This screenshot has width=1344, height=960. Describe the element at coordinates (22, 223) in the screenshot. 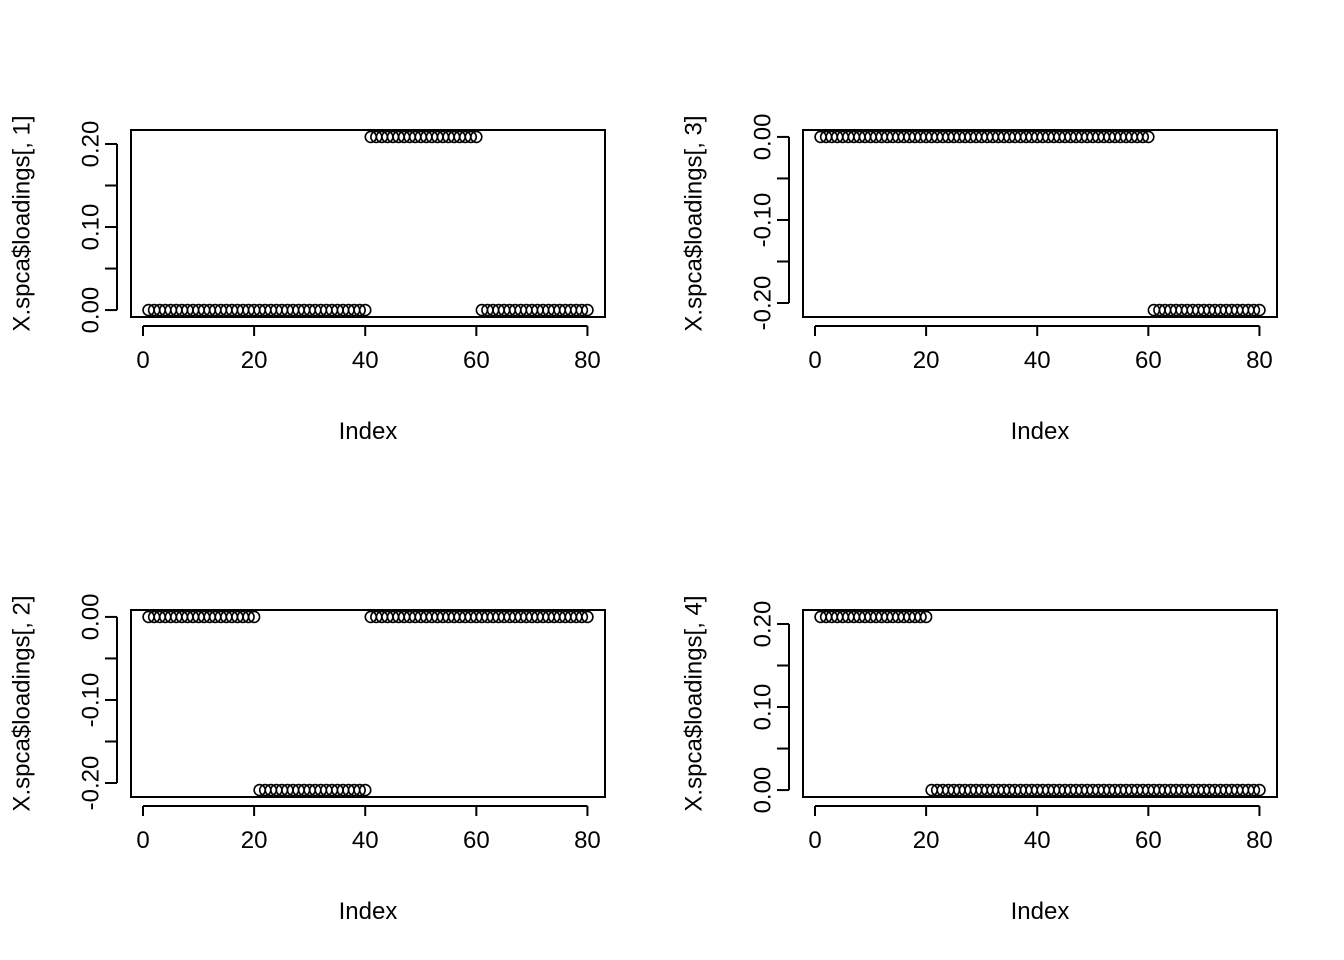

I see `y-axis-title: X.spca$loadings[, 1]` at that location.